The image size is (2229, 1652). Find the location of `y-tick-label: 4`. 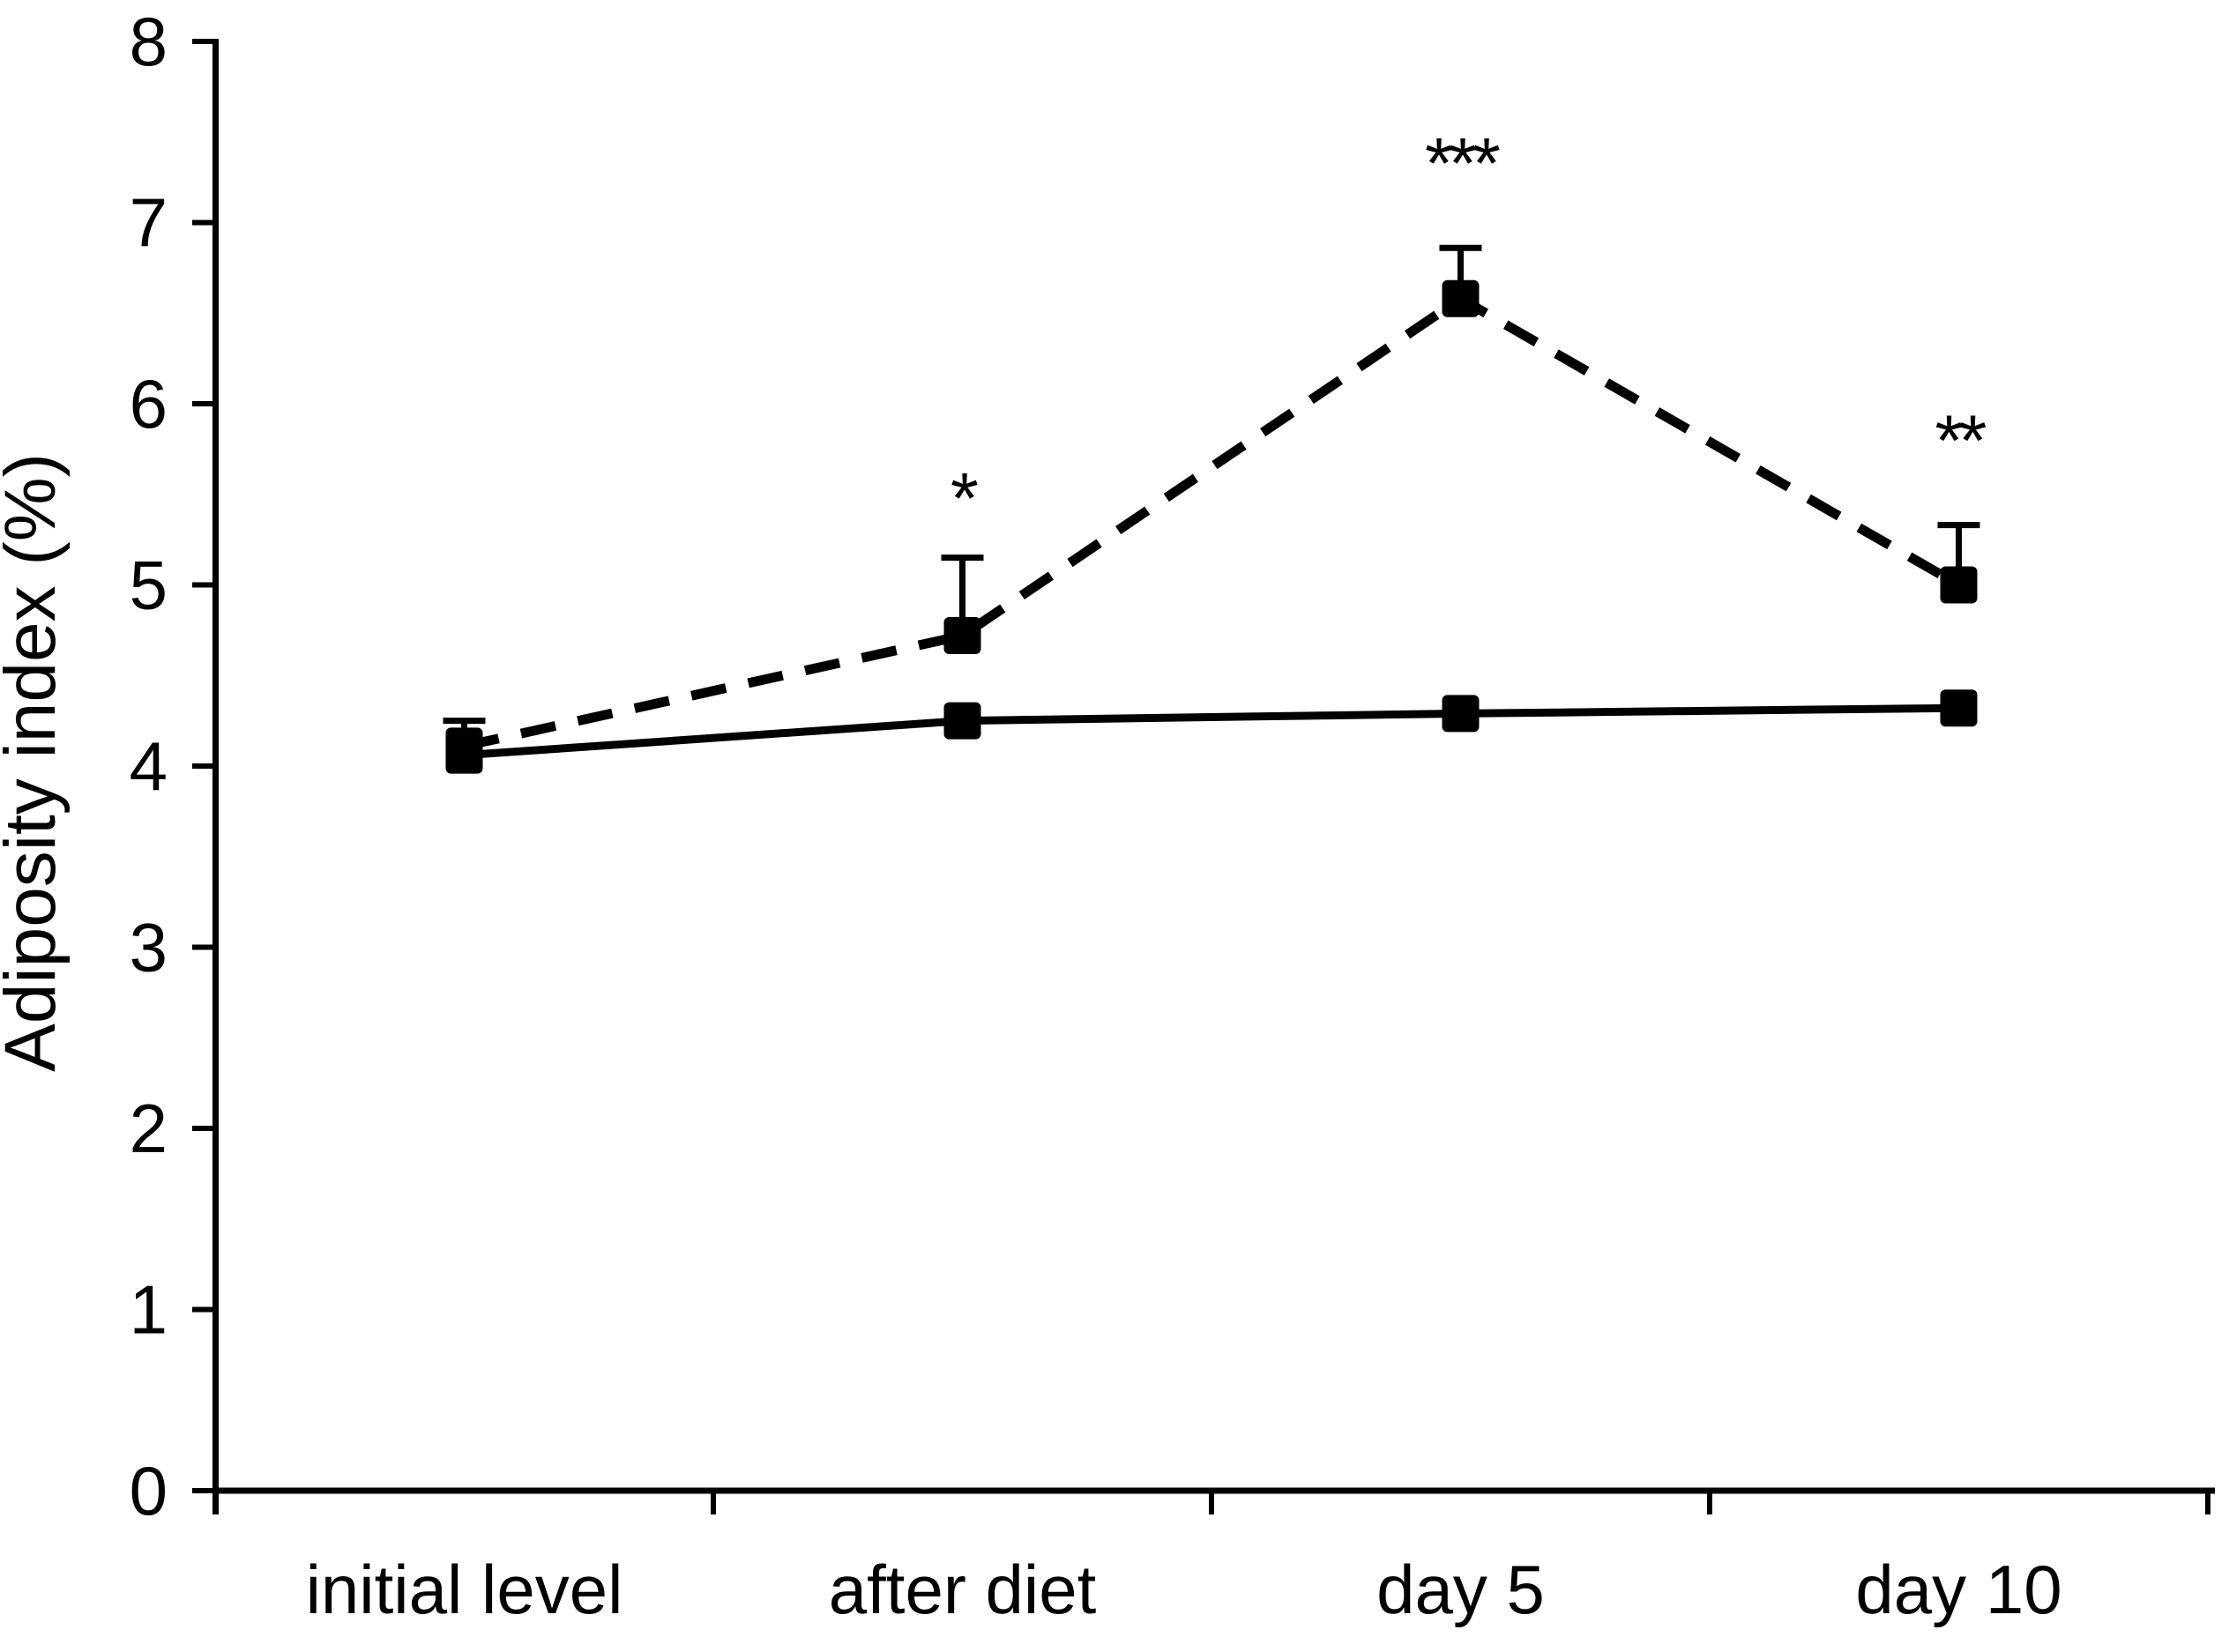

y-tick-label: 4 is located at coordinates (149, 766).